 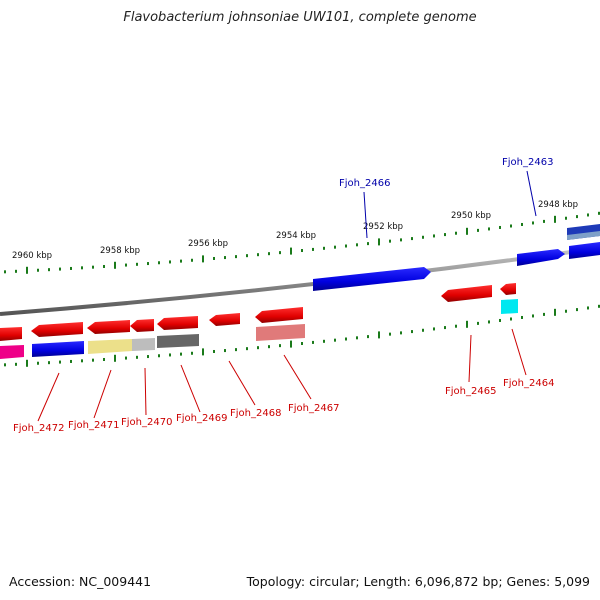 What do you see at coordinates (201, 418) in the screenshot?
I see `gene-label-fjoh-2469: Fjoh_2469` at bounding box center [201, 418].